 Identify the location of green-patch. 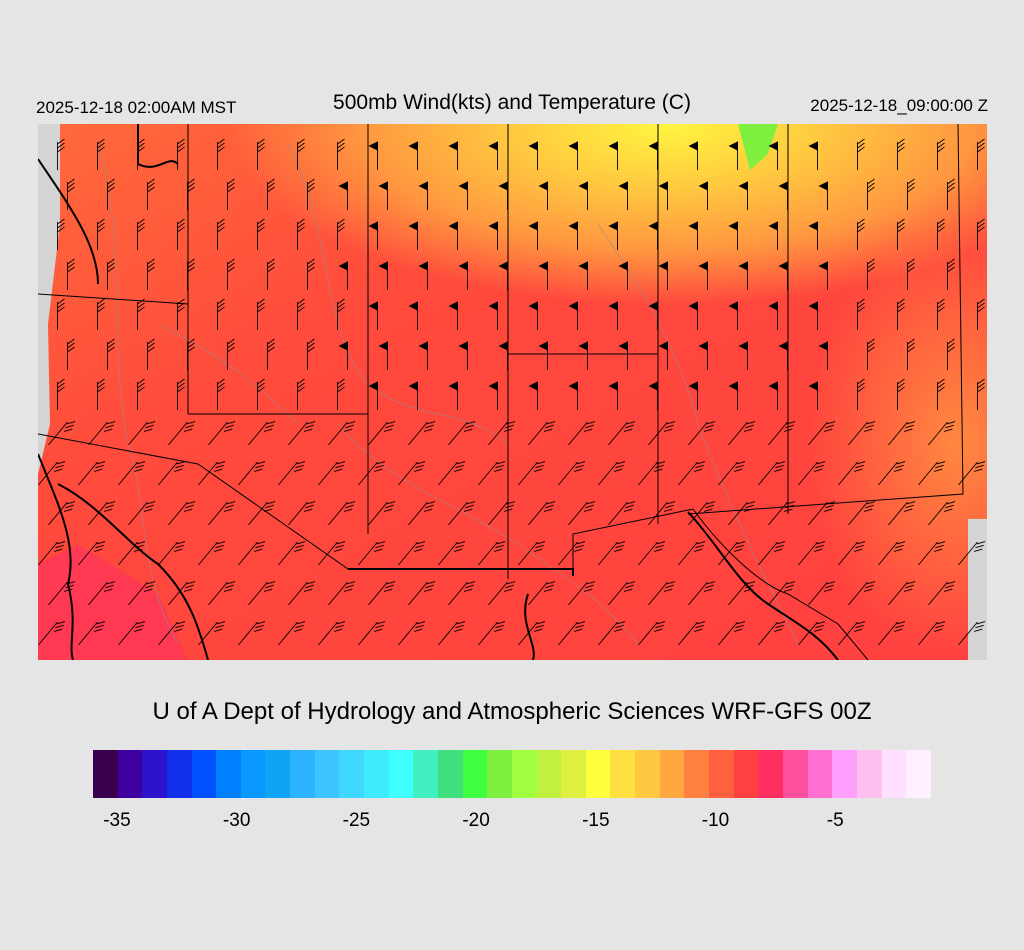
(758, 147).